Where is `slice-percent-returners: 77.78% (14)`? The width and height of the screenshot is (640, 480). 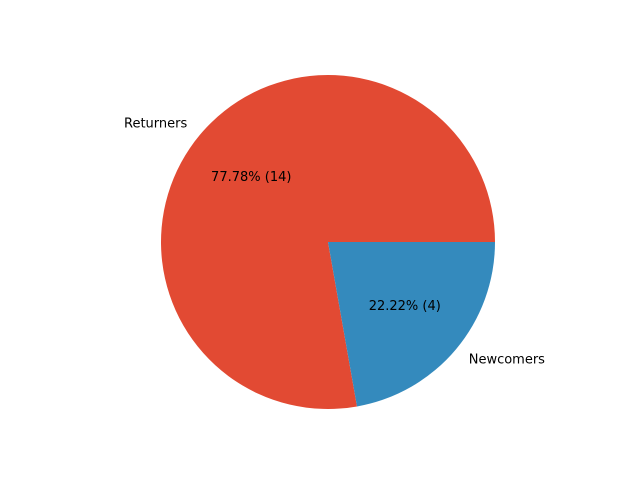 slice-percent-returners: 77.78% (14) is located at coordinates (251, 177).